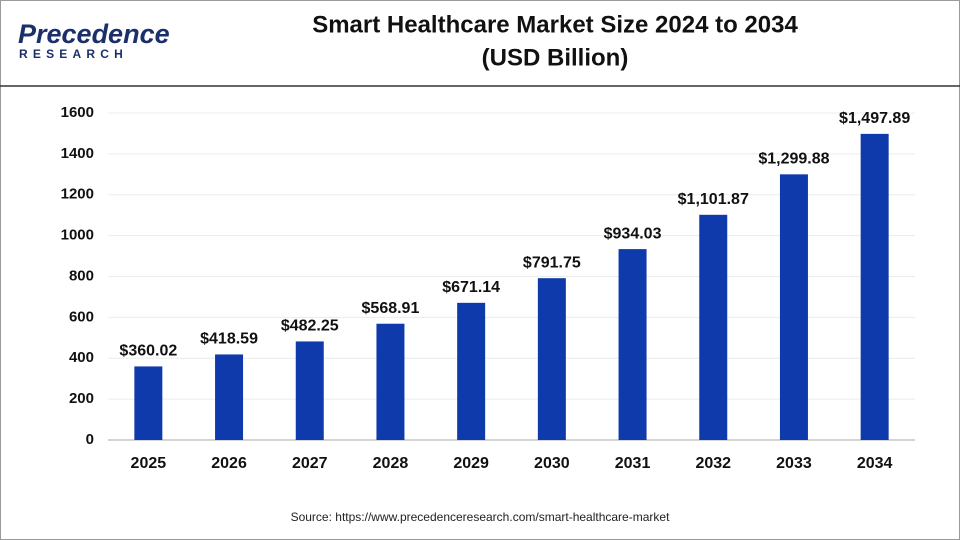  I want to click on value-label: $482.25, so click(310, 326).